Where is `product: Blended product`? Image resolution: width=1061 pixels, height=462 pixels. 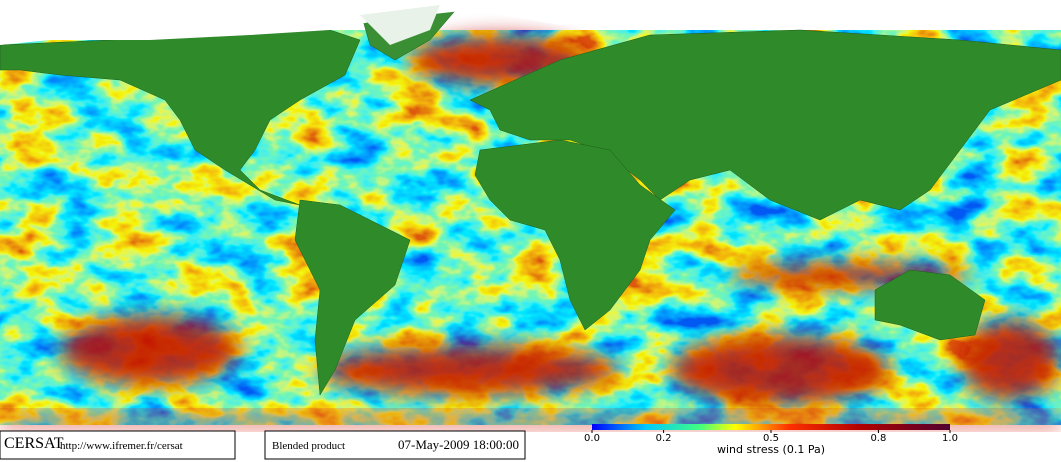
product: Blended product is located at coordinates (308, 446).